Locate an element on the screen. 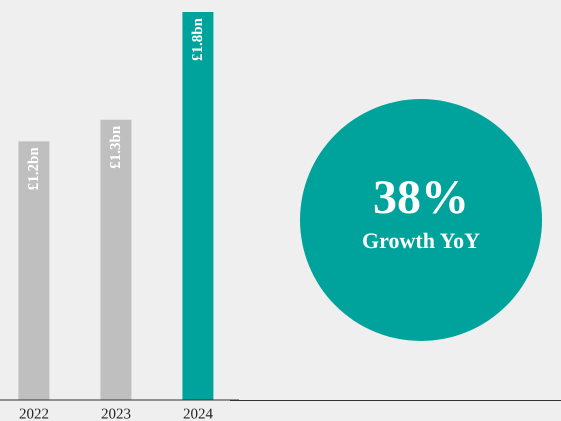 The height and width of the screenshot is (421, 561). data-label: £1.3bn is located at coordinates (116, 147).